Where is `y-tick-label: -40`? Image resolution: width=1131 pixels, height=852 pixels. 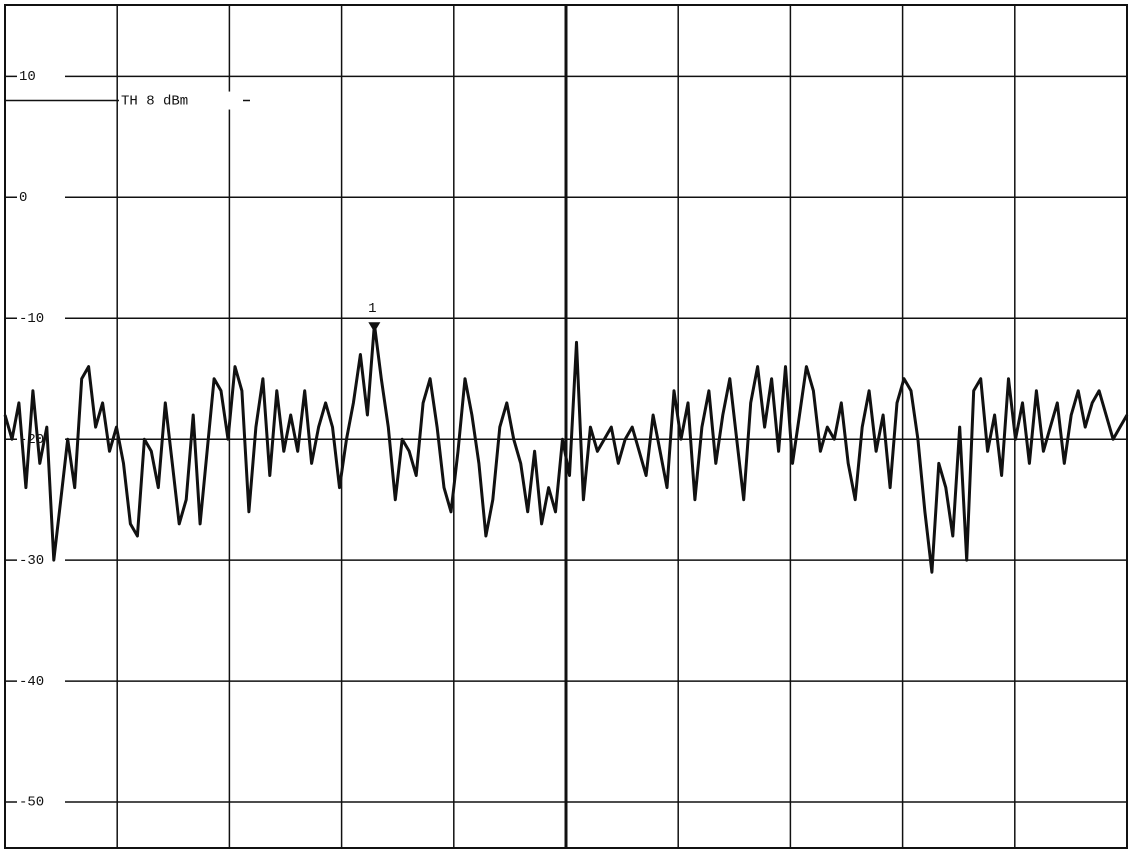 y-tick-label: -40 is located at coordinates (31, 682).